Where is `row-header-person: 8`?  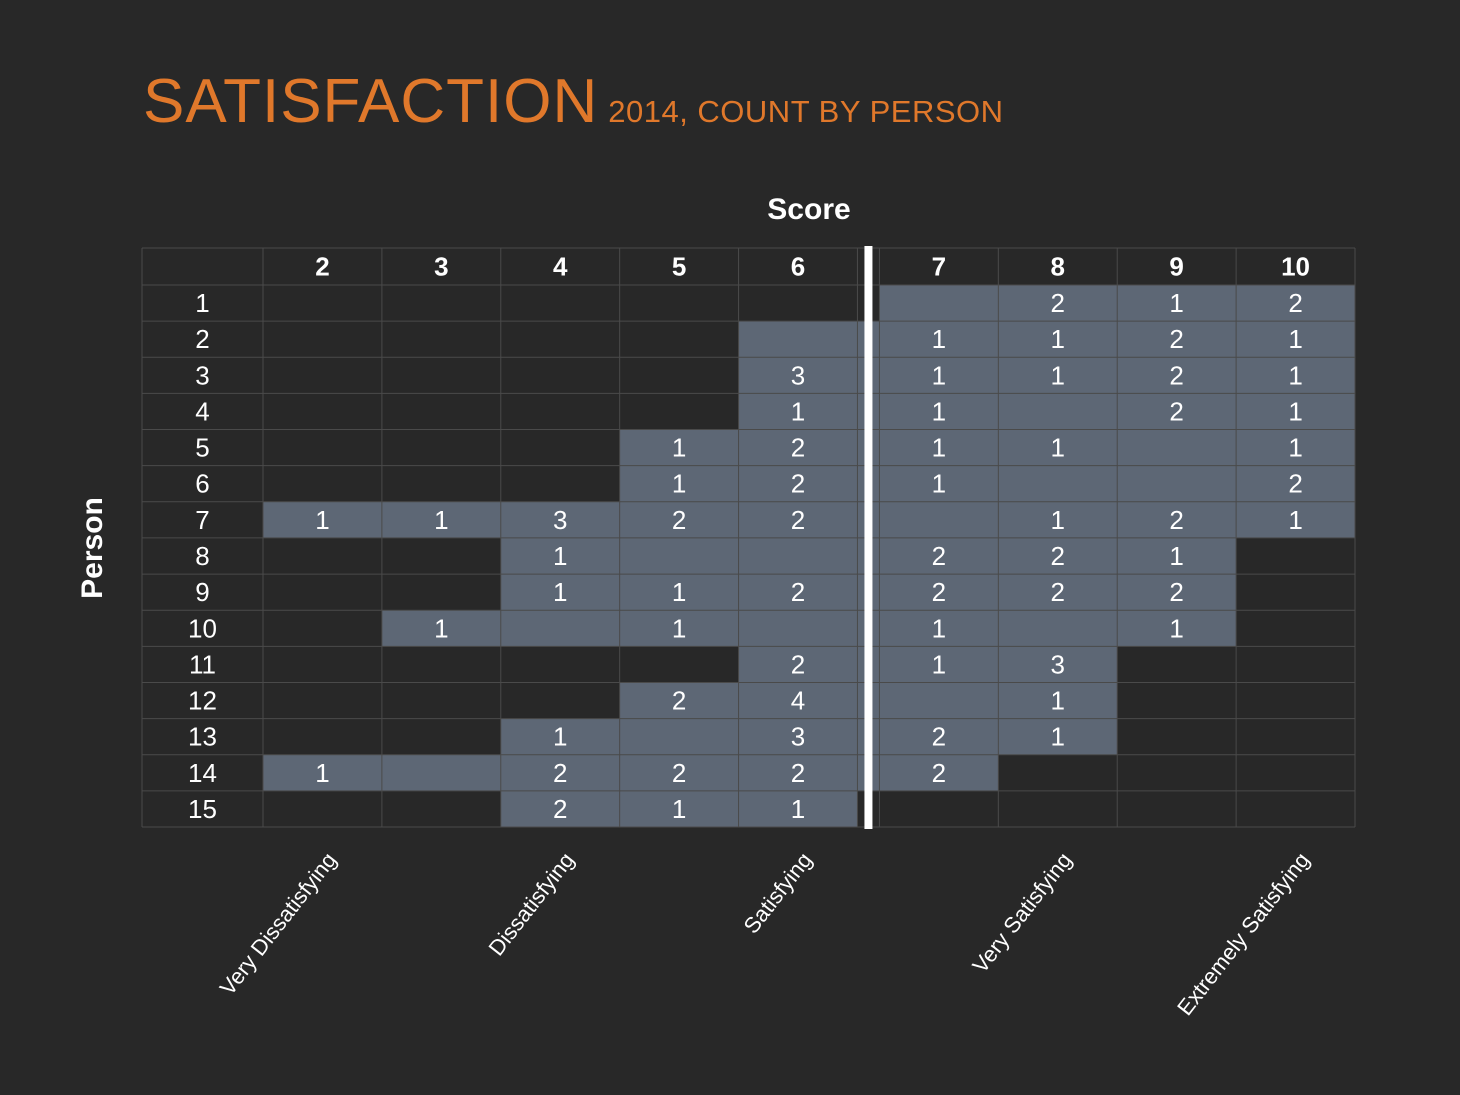 row-header-person: 8 is located at coordinates (202, 556).